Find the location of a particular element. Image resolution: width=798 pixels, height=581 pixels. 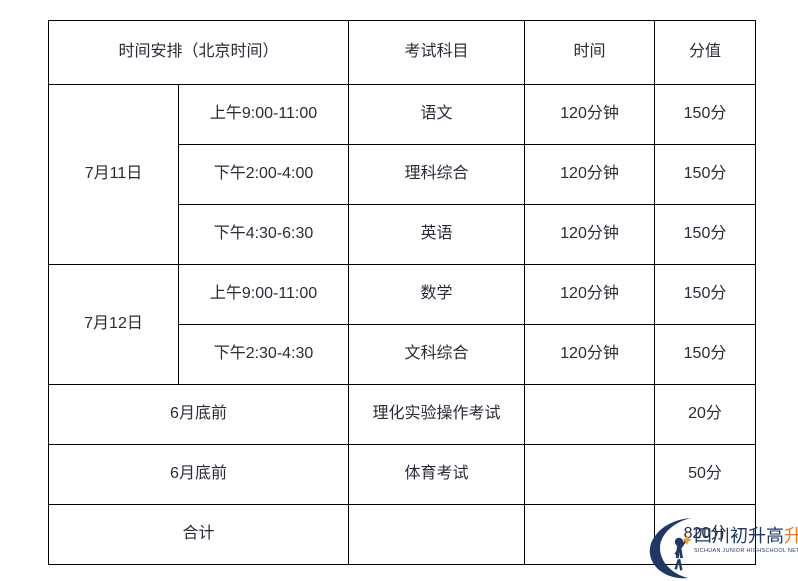

period-cell: 下午2:00-4:00 is located at coordinates (263, 174).